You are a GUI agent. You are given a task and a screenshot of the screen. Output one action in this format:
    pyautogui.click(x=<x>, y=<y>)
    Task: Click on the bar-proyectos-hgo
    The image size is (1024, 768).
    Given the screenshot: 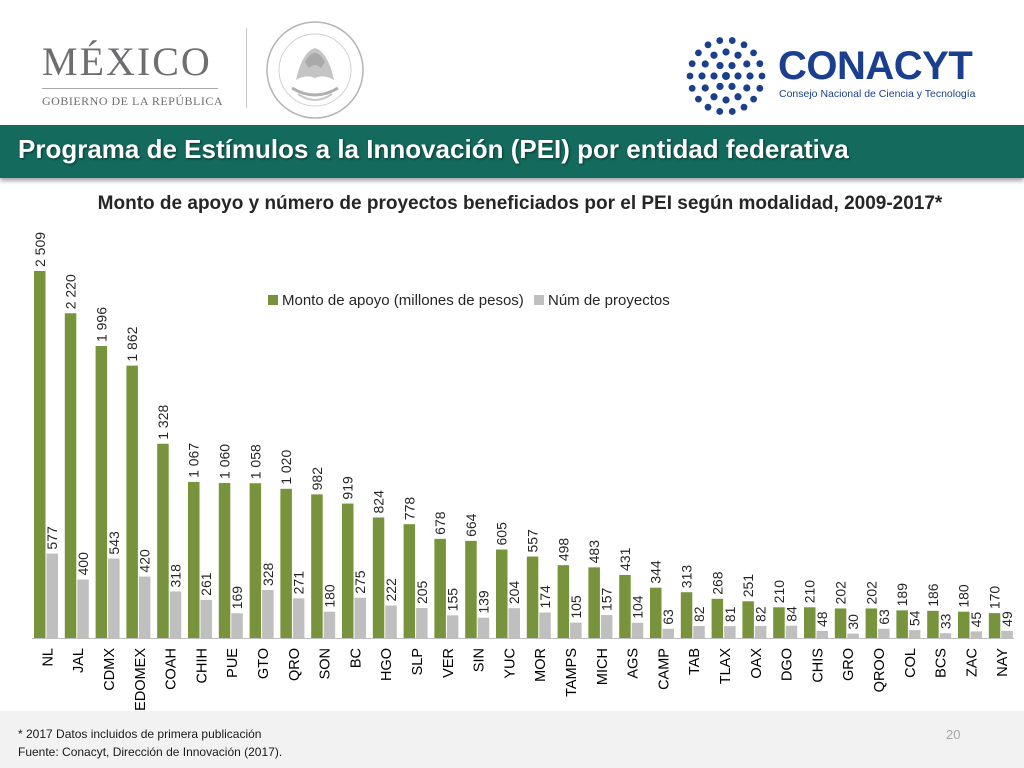 What is the action you would take?
    pyautogui.click(x=391, y=621)
    